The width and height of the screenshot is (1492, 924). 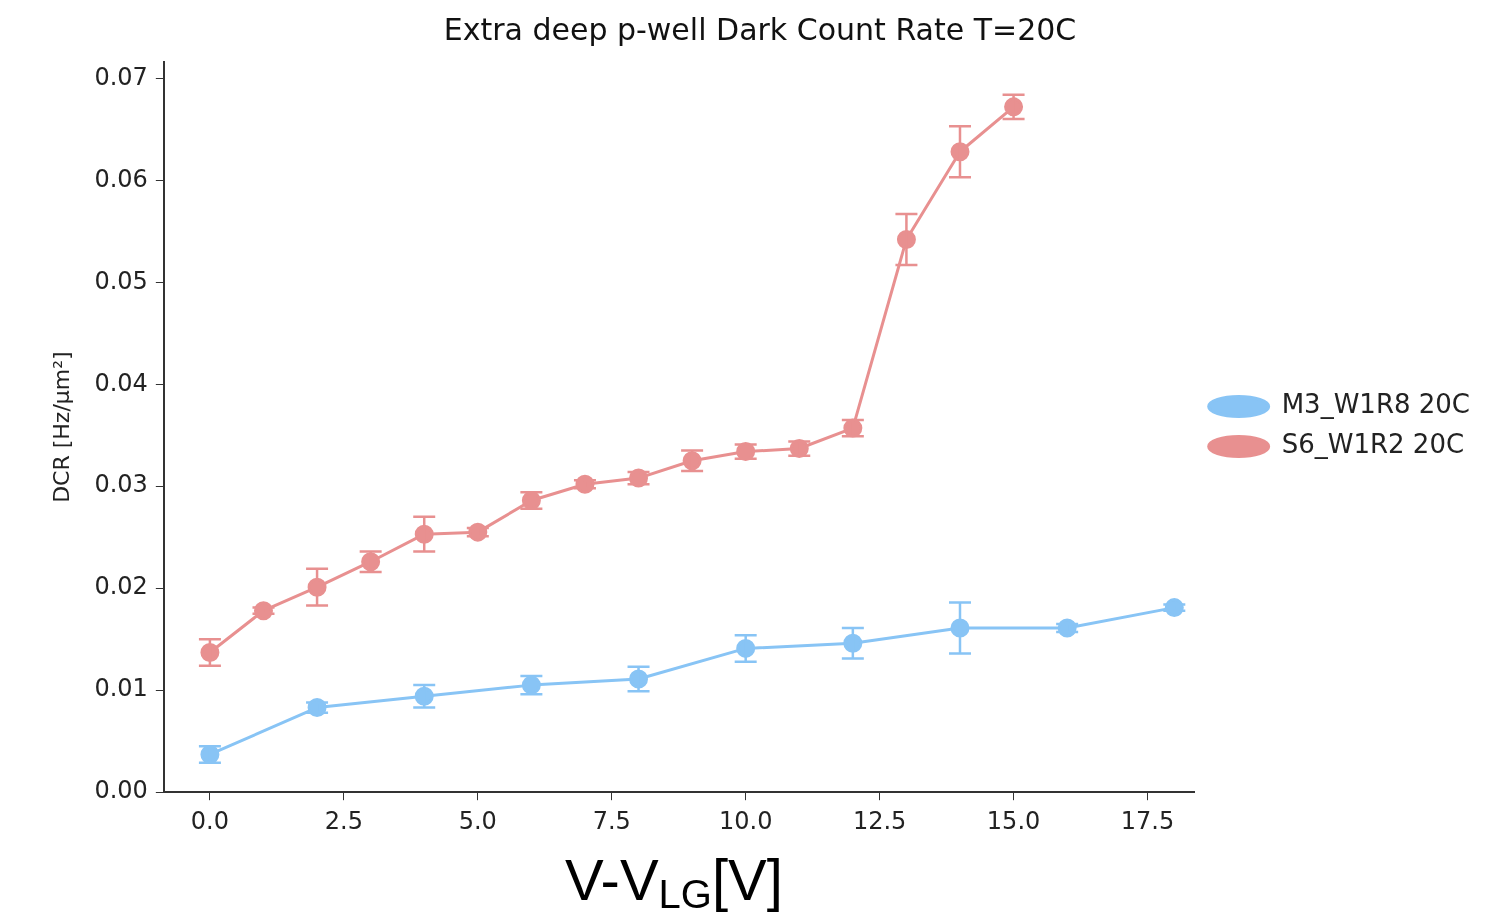 What do you see at coordinates (1013, 820) in the screenshot?
I see `x-tick-label: 15.0` at bounding box center [1013, 820].